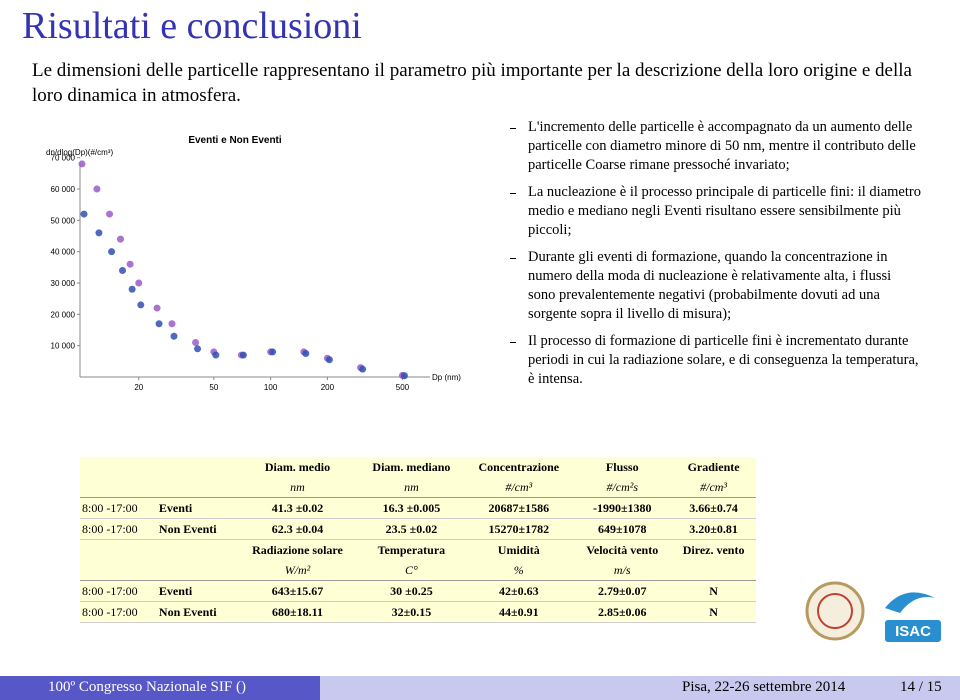 This screenshot has height=700, width=960. What do you see at coordinates (519, 508) in the screenshot?
I see `value-cell: 20687±1586` at bounding box center [519, 508].